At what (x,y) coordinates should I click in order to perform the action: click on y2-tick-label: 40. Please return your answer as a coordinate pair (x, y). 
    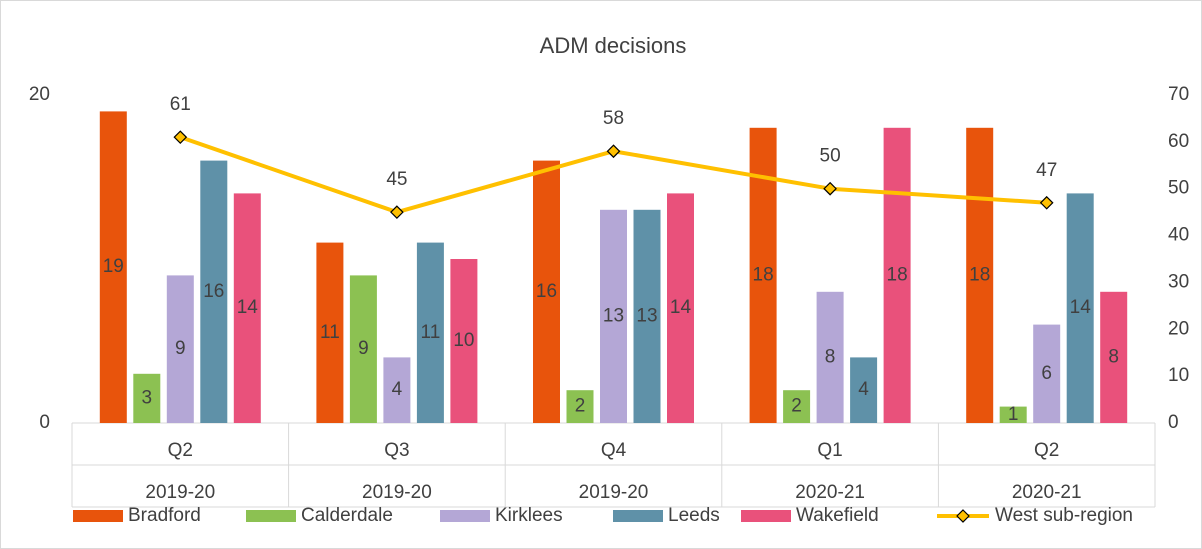
    Looking at the image, I should click on (1178, 235).